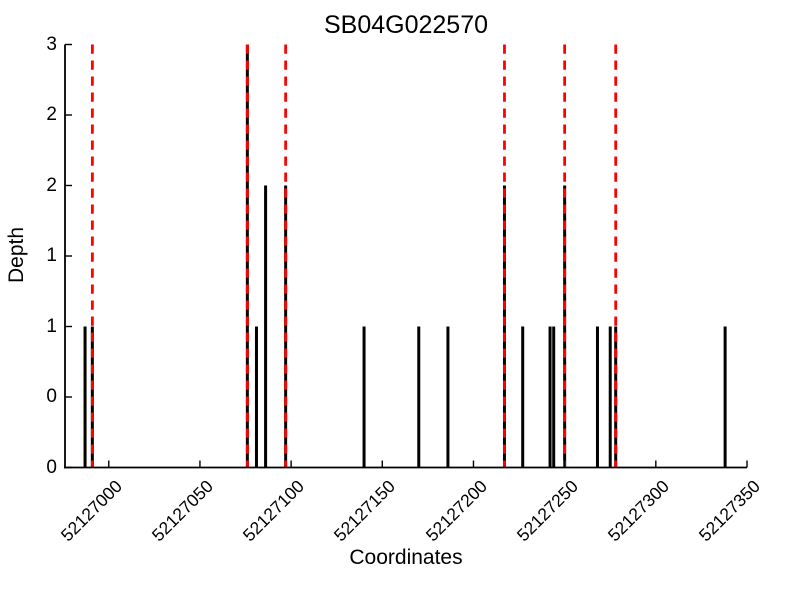  I want to click on y-tick-label: 3, so click(51, 44).